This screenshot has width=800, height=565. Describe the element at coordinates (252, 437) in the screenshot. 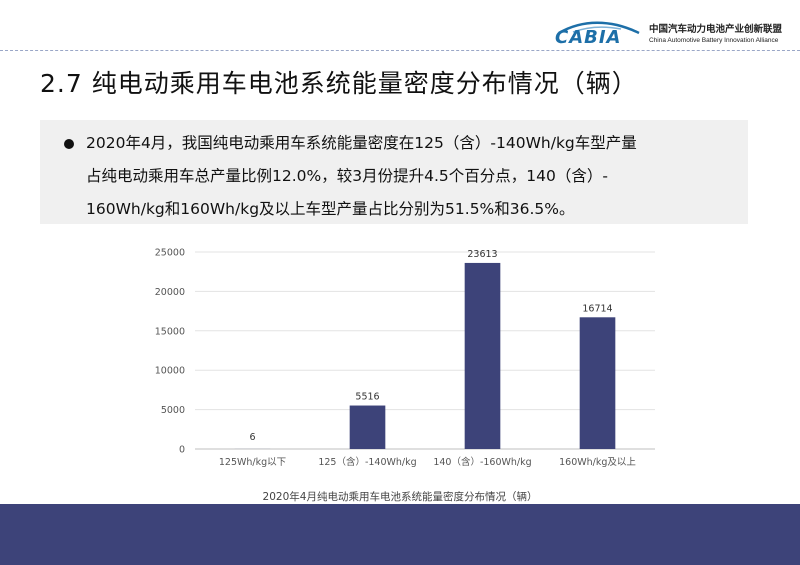

I see `data-label: 6` at that location.